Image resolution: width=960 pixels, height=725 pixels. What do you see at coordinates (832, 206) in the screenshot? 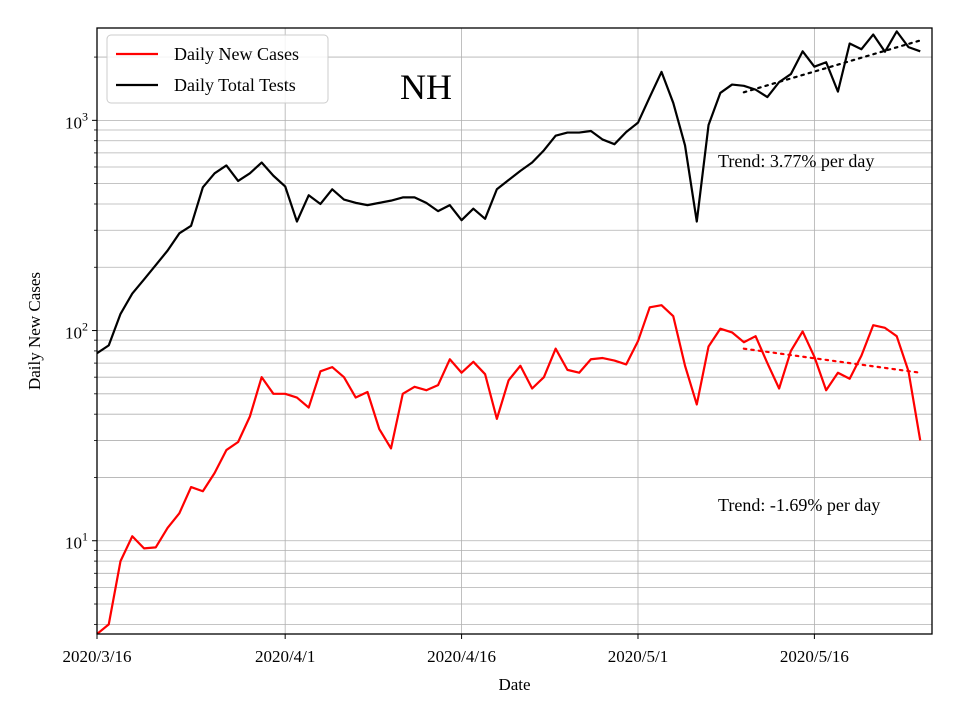
I see `trend-layer` at bounding box center [832, 206].